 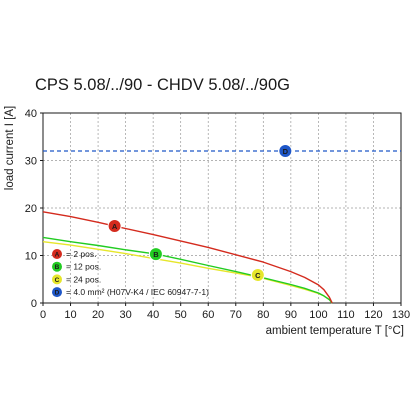 I want to click on y-tick-label: 20, so click(x=31, y=209).